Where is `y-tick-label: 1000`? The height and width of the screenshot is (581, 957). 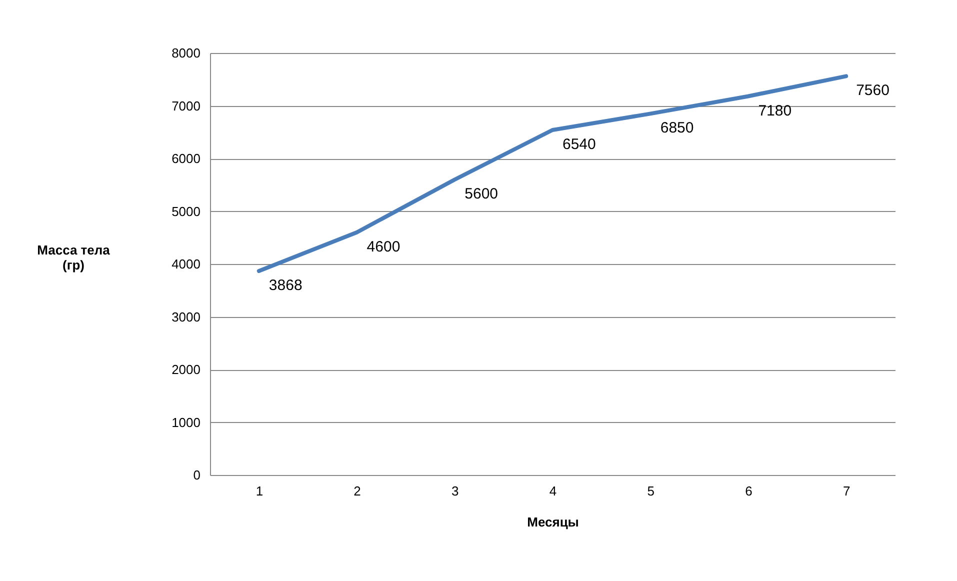 y-tick-label: 1000 is located at coordinates (186, 422).